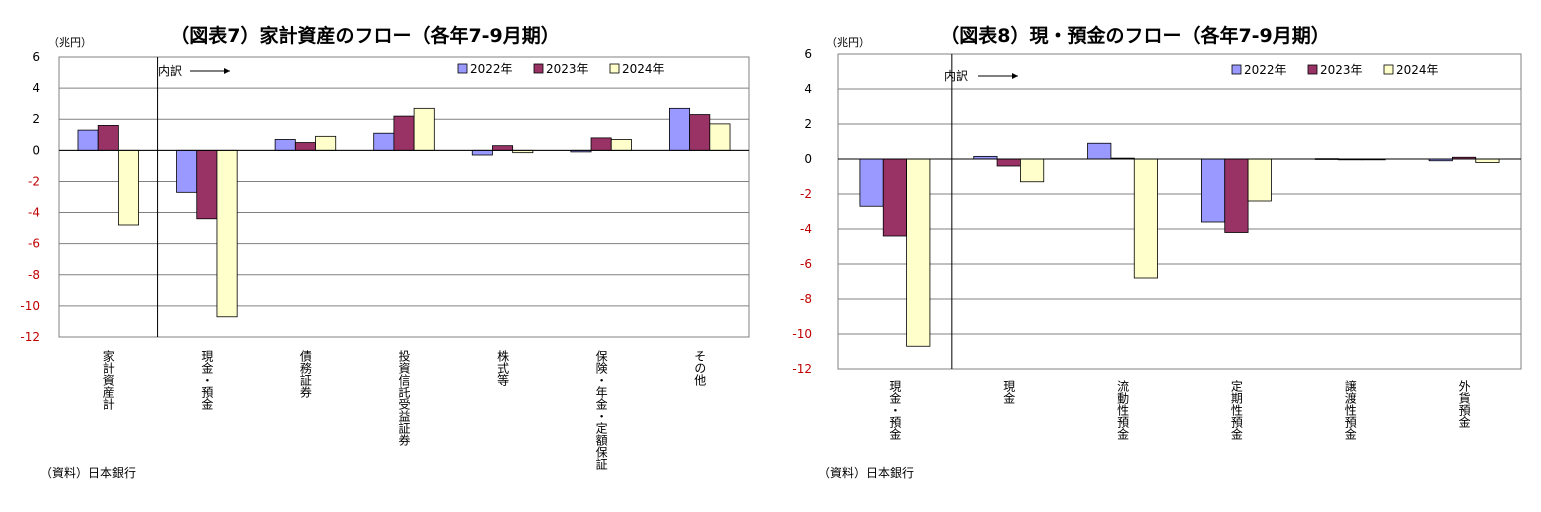  What do you see at coordinates (285, 145) in the screenshot?
I see `bar-2022年-債務証券` at bounding box center [285, 145].